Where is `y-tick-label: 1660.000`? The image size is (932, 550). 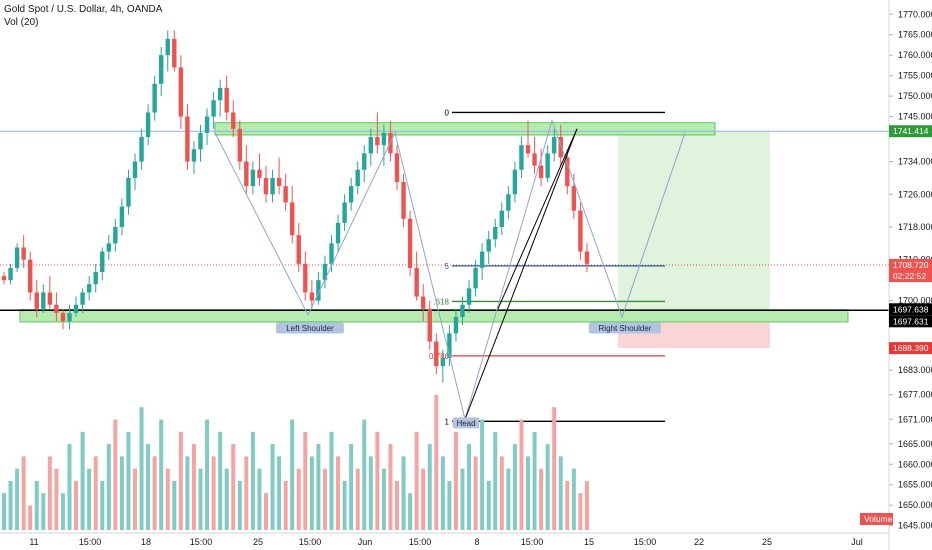
y-tick-label: 1660.000 is located at coordinates (915, 464).